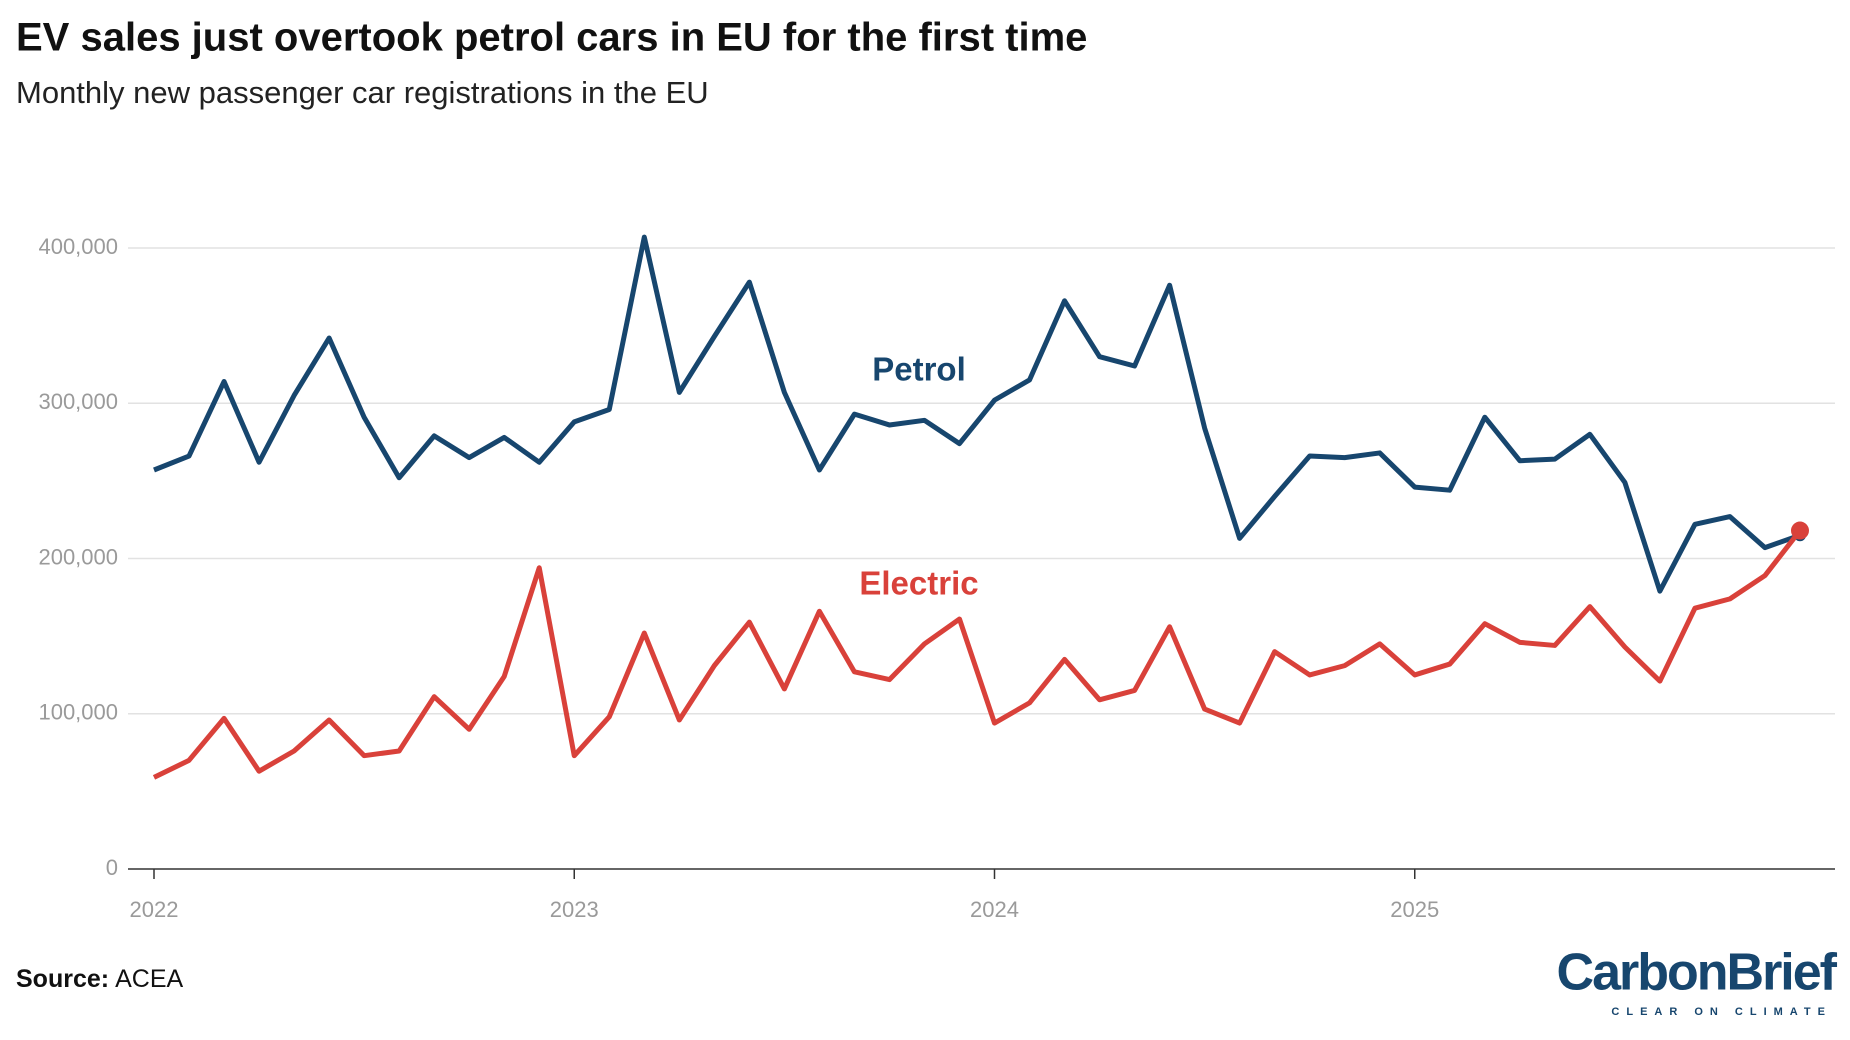  What do you see at coordinates (149, 979) in the screenshot?
I see `source-name: ACEA` at bounding box center [149, 979].